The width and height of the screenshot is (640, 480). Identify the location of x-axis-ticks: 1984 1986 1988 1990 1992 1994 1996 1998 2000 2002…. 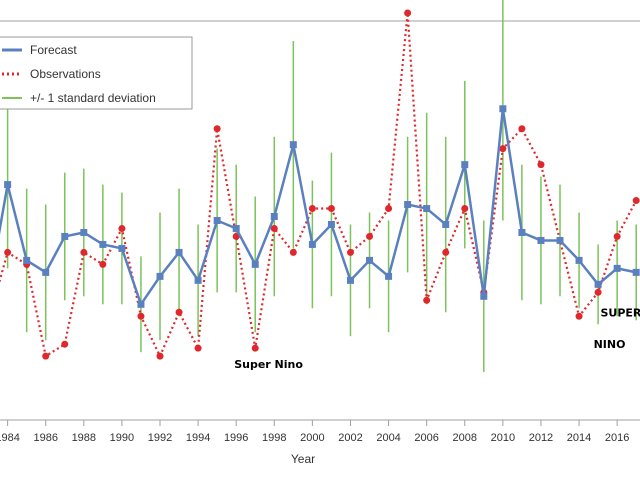
(314, 432).